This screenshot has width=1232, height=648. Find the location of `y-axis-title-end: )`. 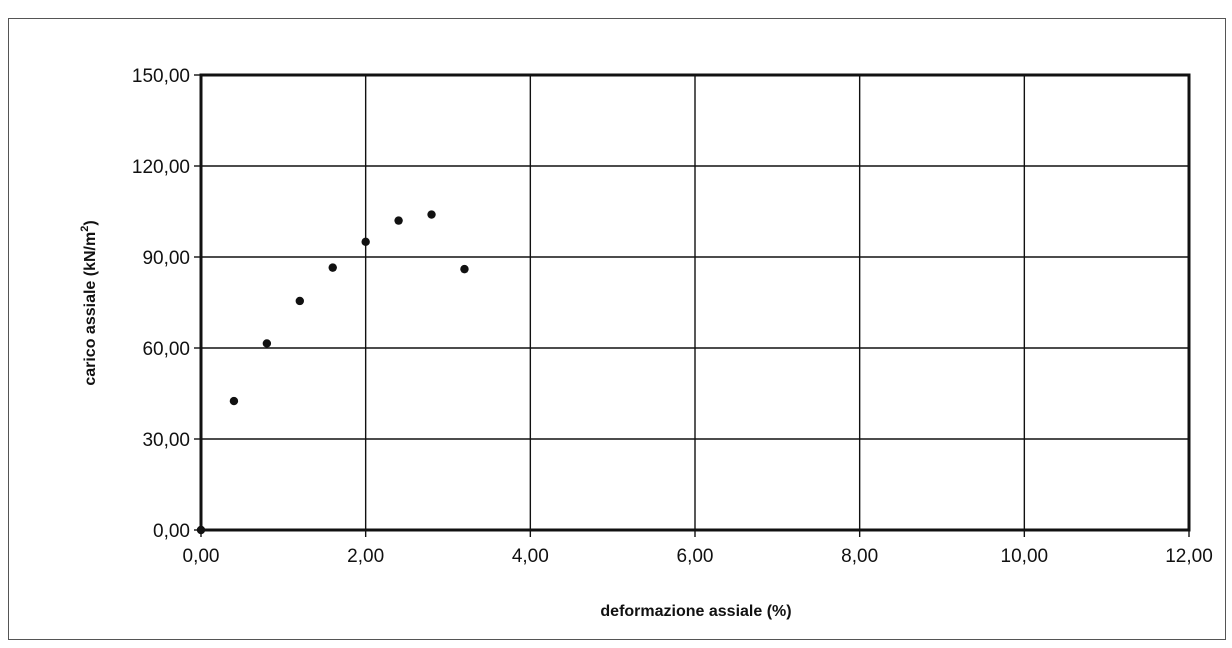

y-axis-title-end: ) is located at coordinates (90, 222).